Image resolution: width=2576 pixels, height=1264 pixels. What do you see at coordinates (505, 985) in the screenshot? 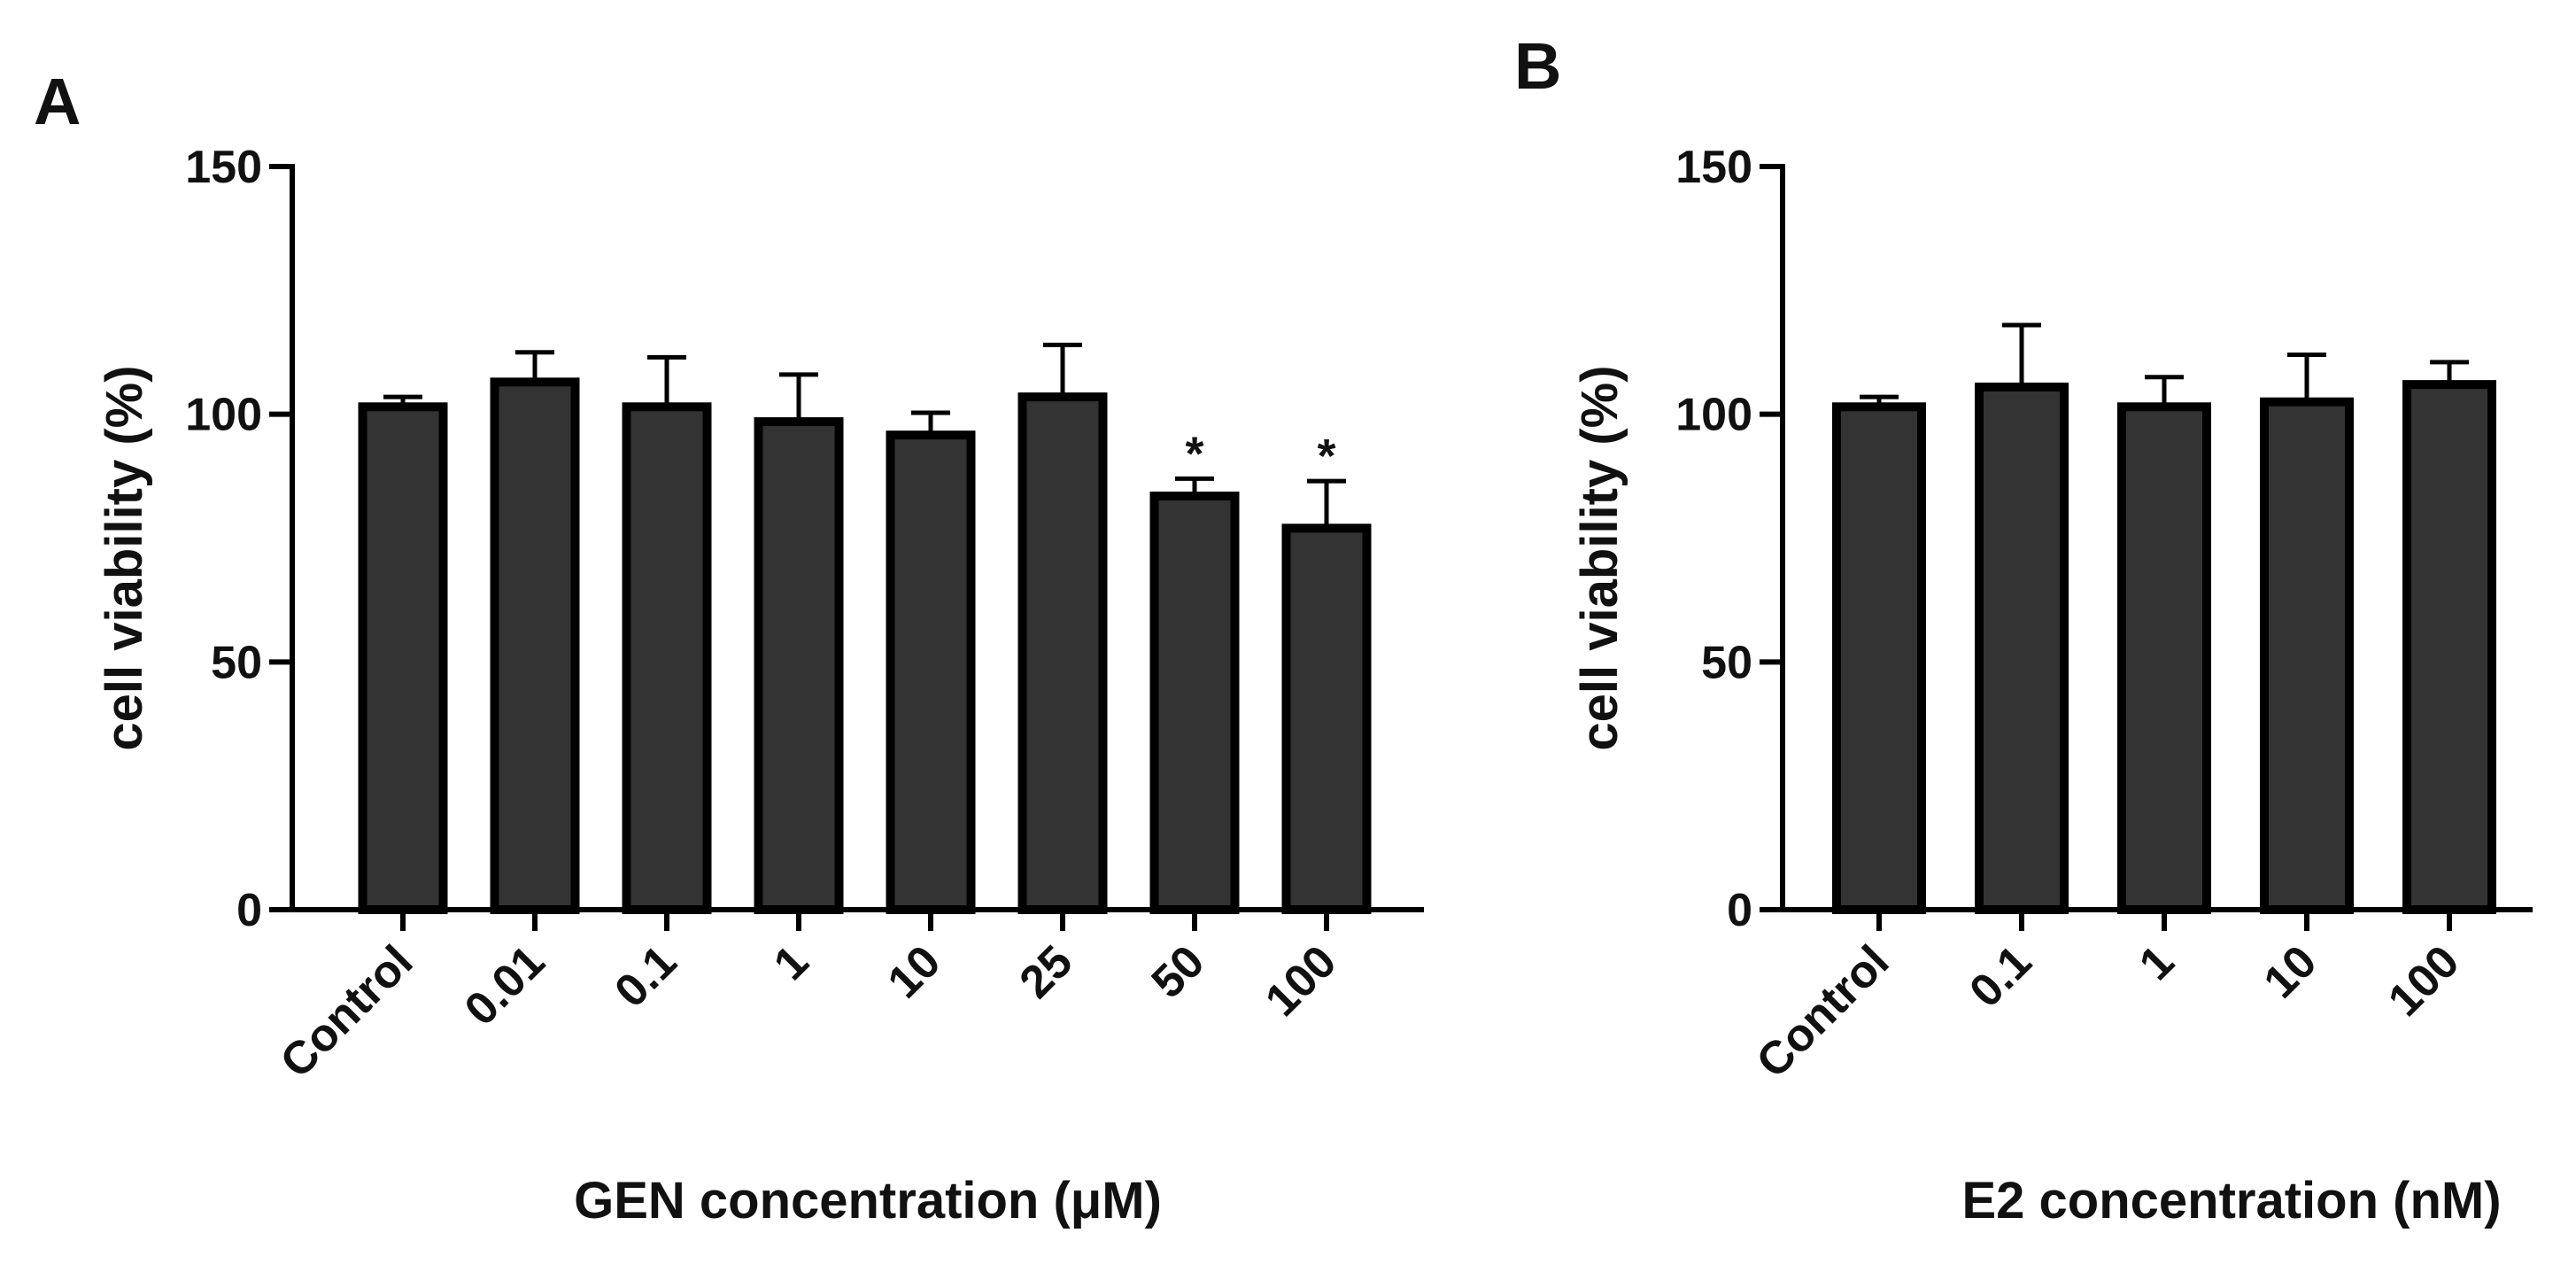
I see `panel-a-category-label: 0.01` at bounding box center [505, 985].